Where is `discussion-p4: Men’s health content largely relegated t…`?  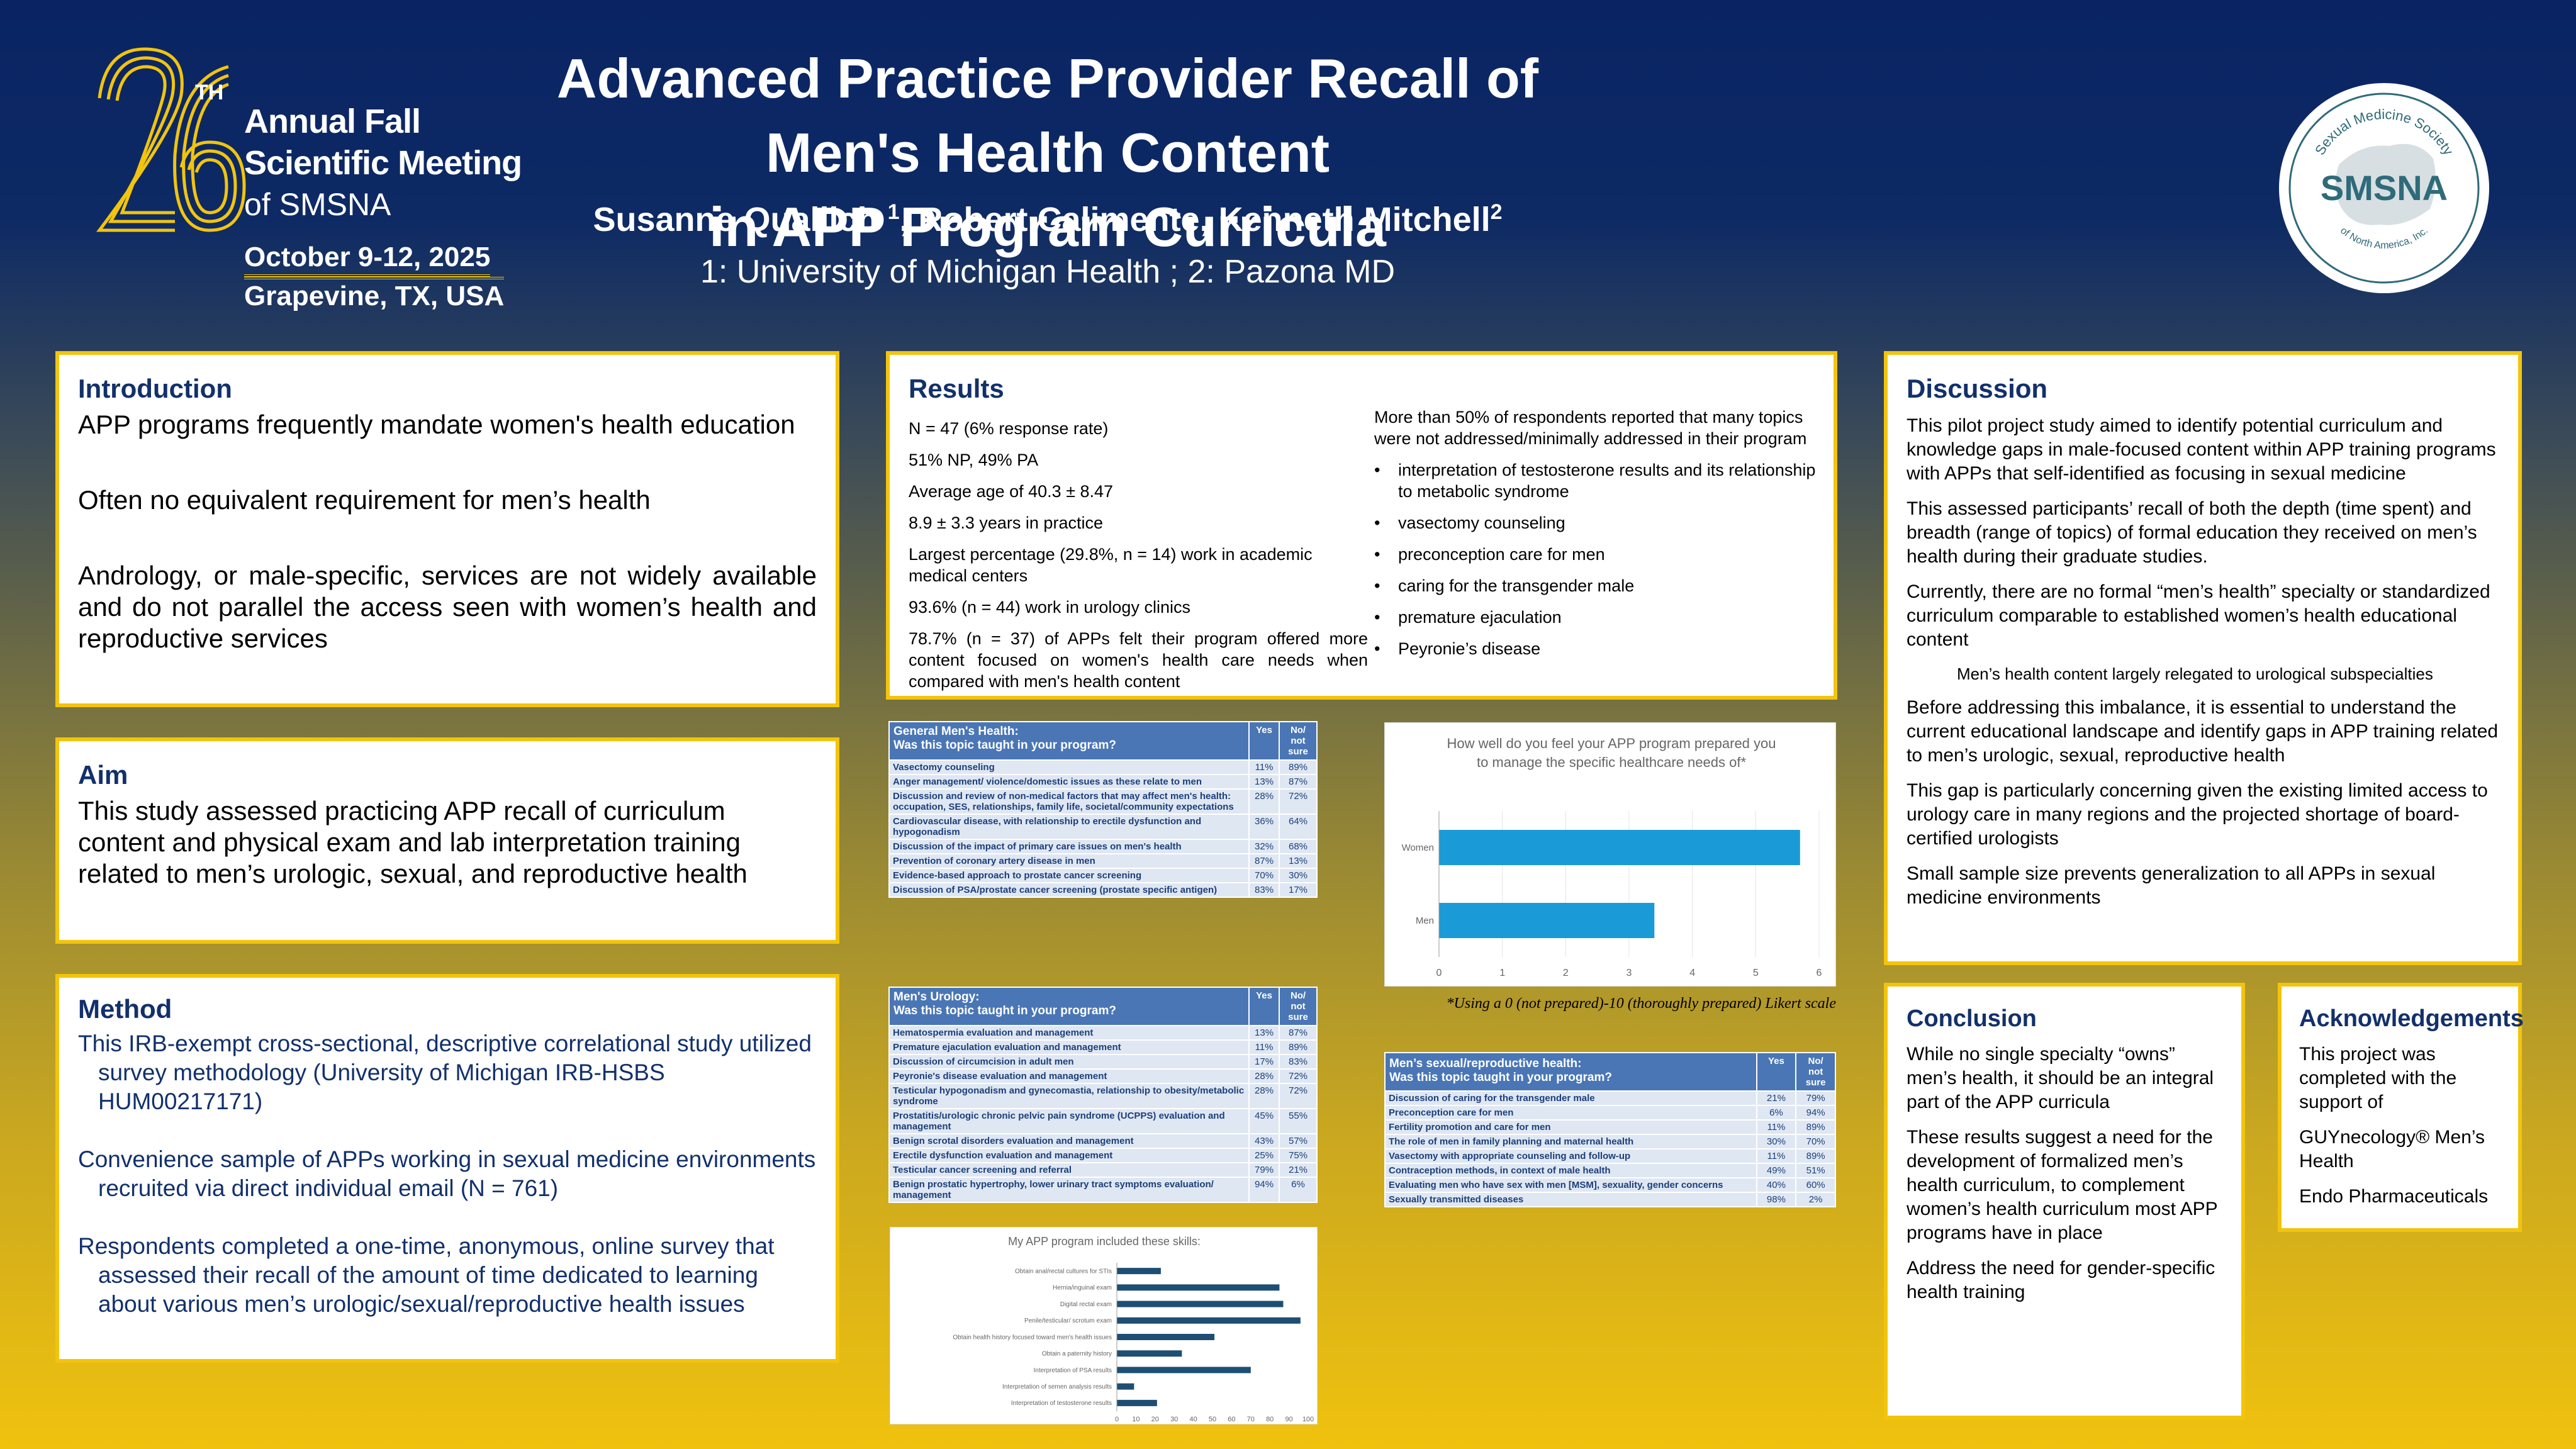 discussion-p4: Men’s health content largely relegated t… is located at coordinates (2195, 673).